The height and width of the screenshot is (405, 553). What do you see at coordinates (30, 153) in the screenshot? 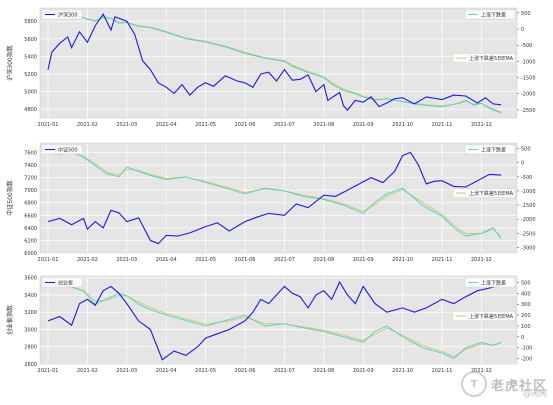
I see `y-tick-label-left: 7600` at bounding box center [30, 153].